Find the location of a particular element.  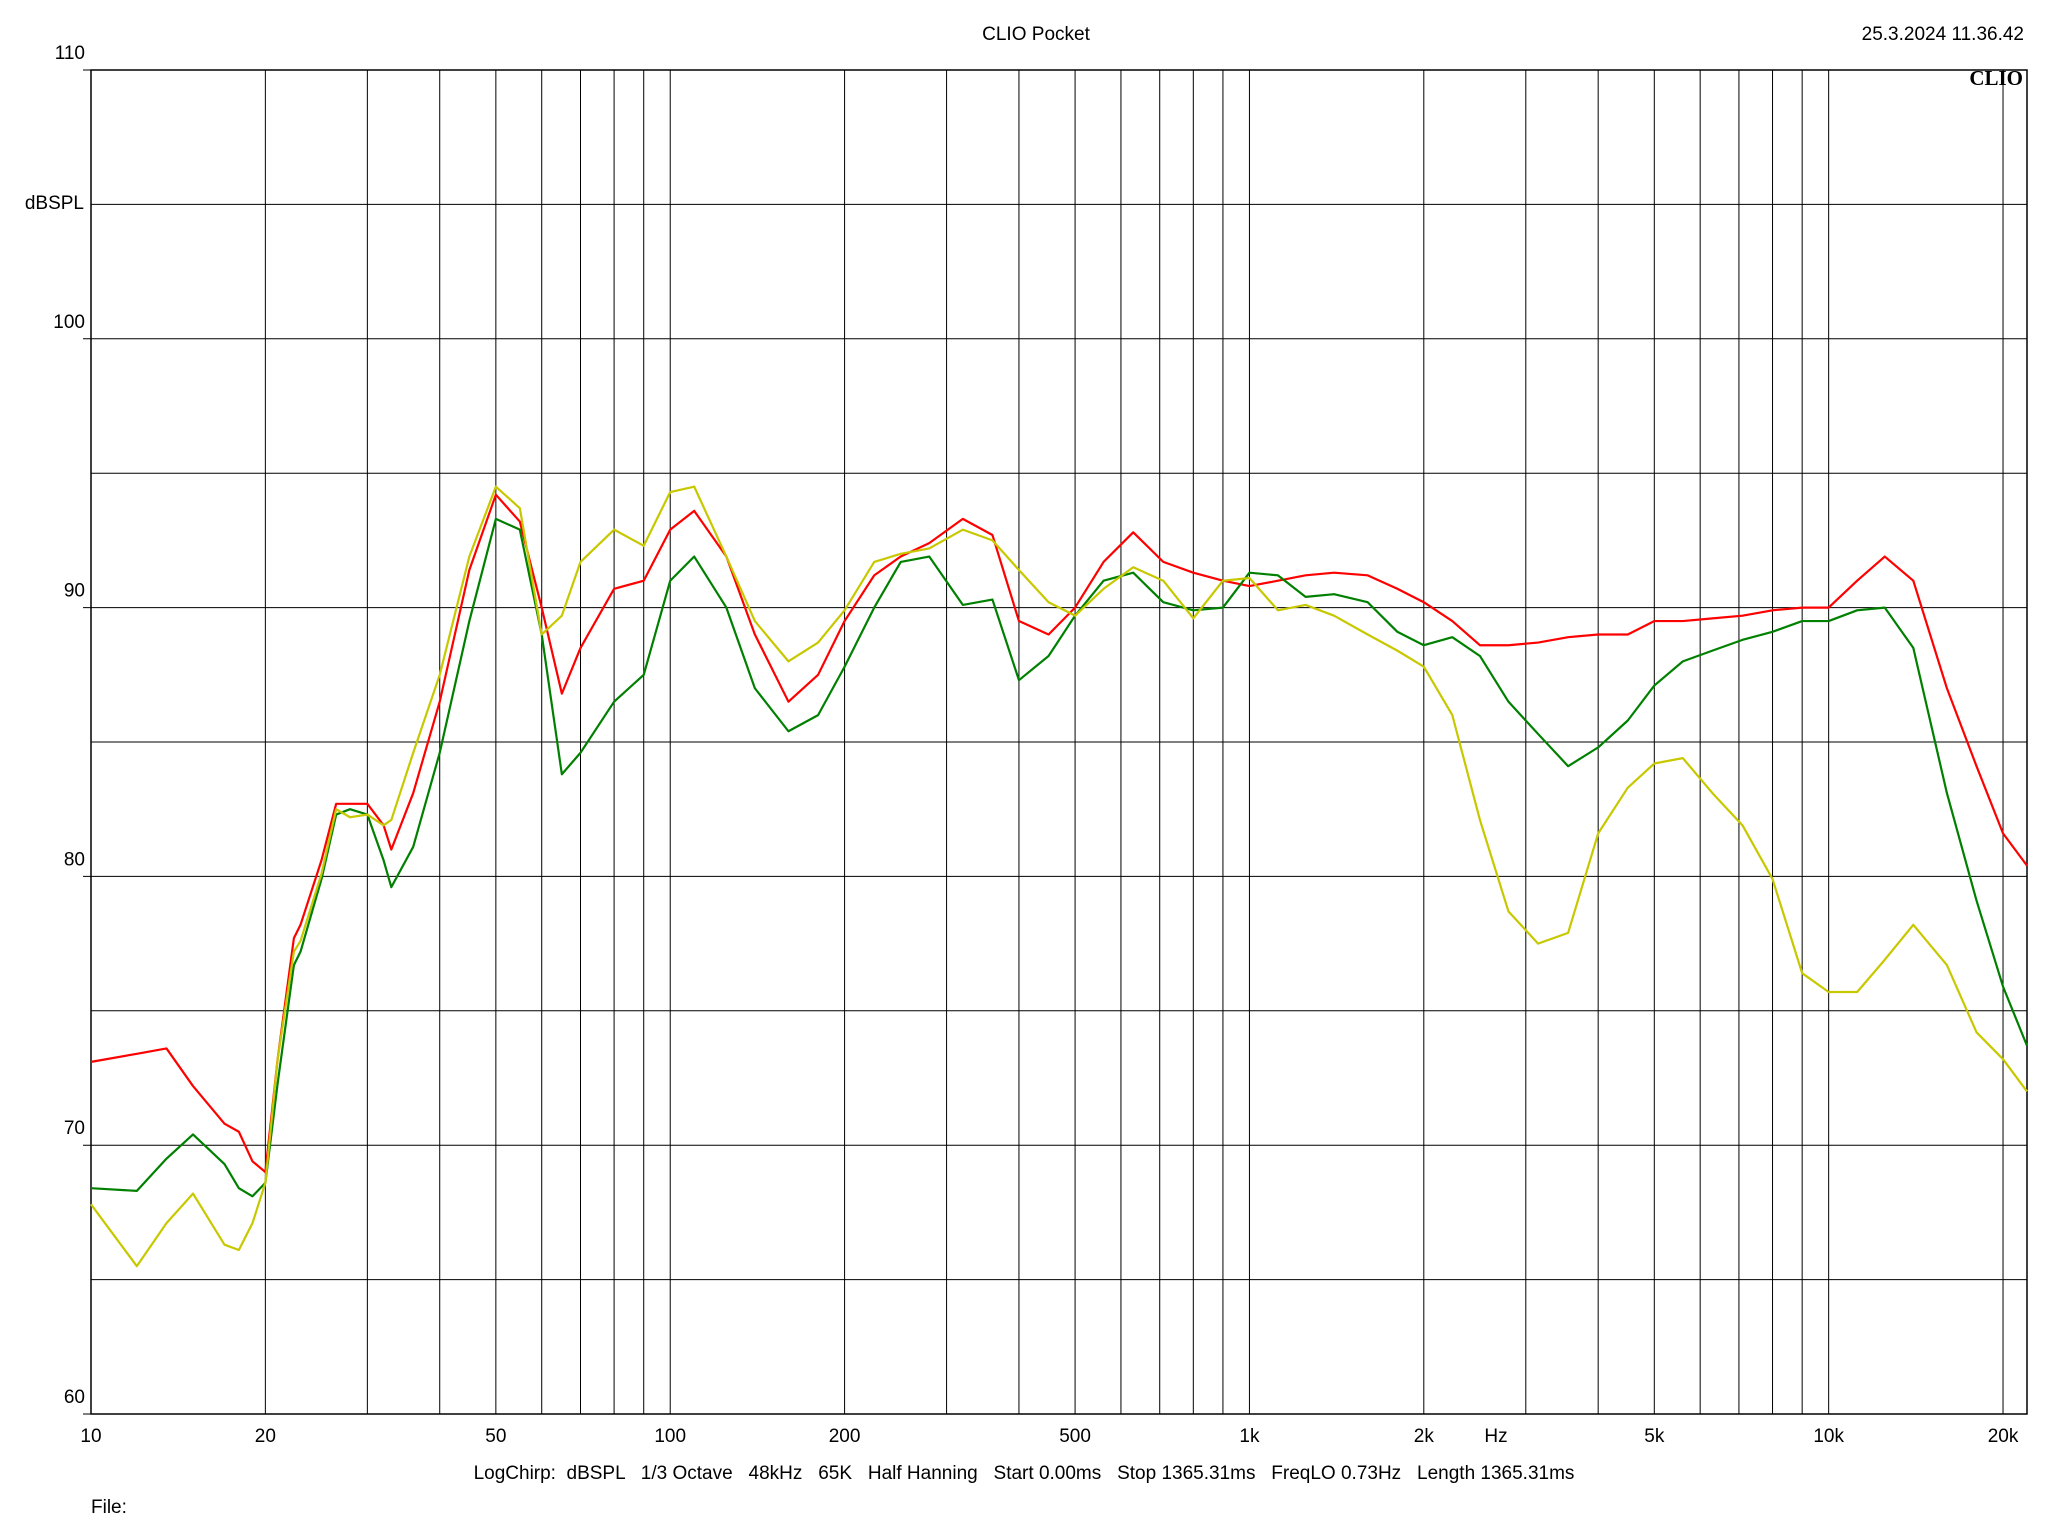

x-tick-label: 1k is located at coordinates (1249, 1436).